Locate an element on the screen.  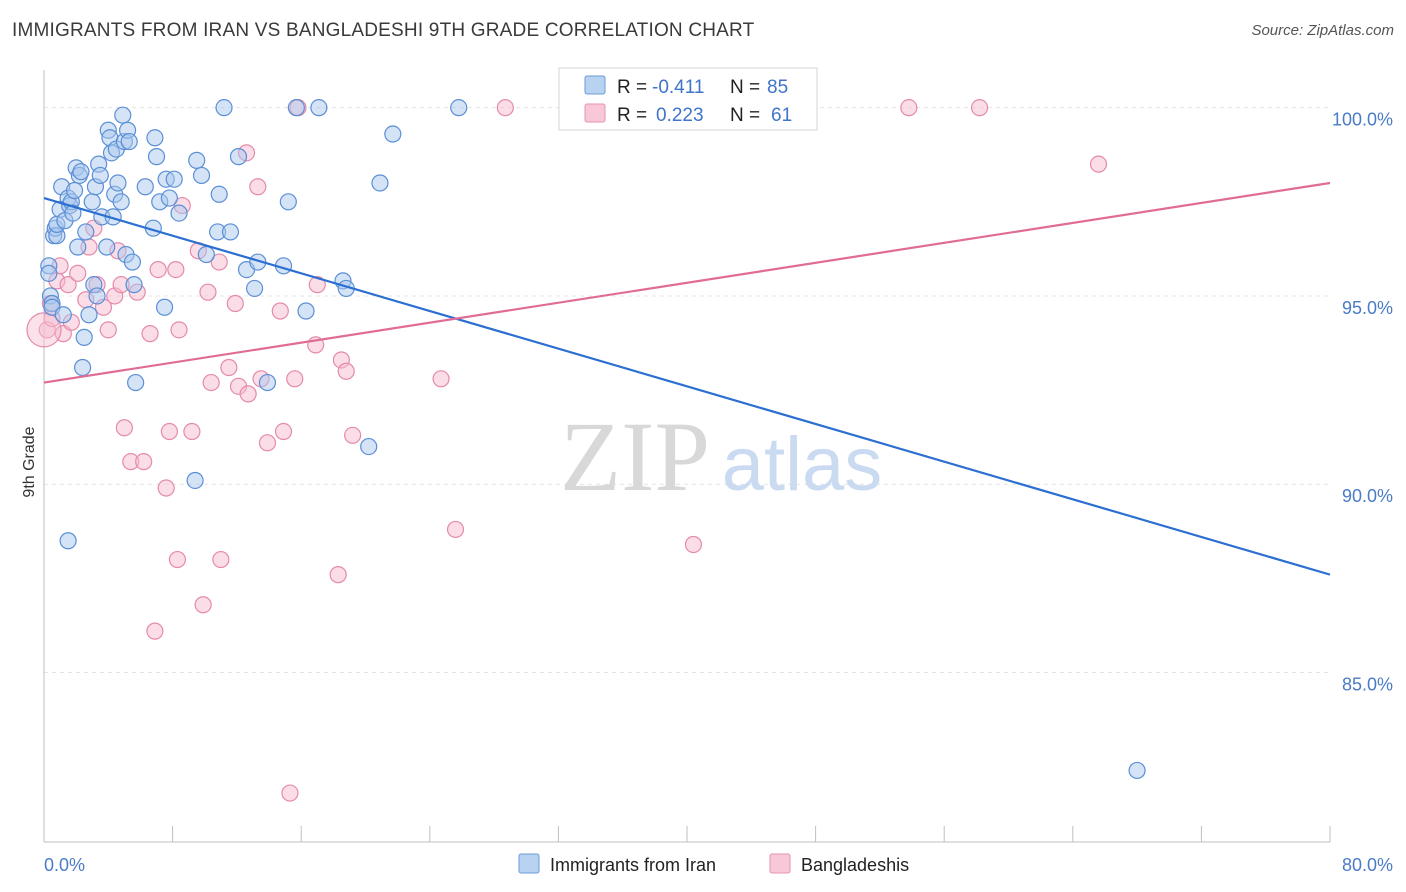
watermark: ZIP atlas is located at coordinates (721, 456).